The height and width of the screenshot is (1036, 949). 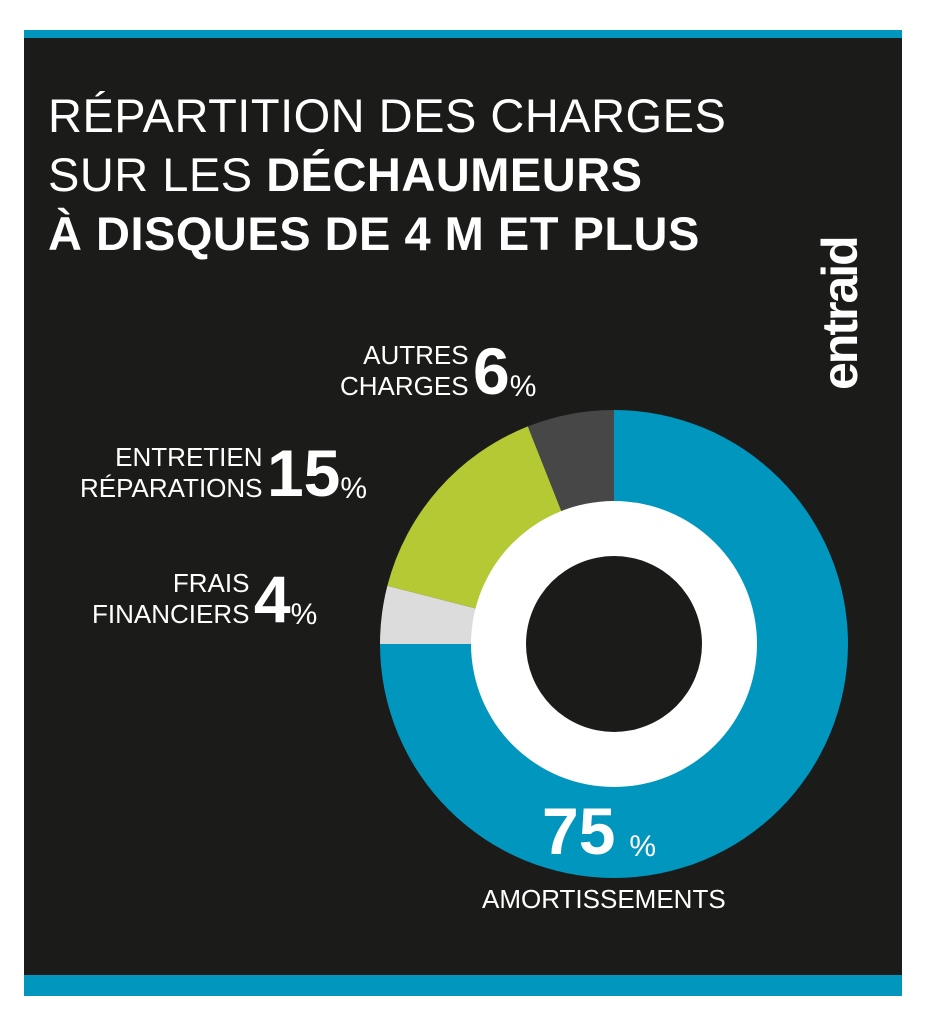 What do you see at coordinates (491, 371) in the screenshot?
I see `autres-value: 6` at bounding box center [491, 371].